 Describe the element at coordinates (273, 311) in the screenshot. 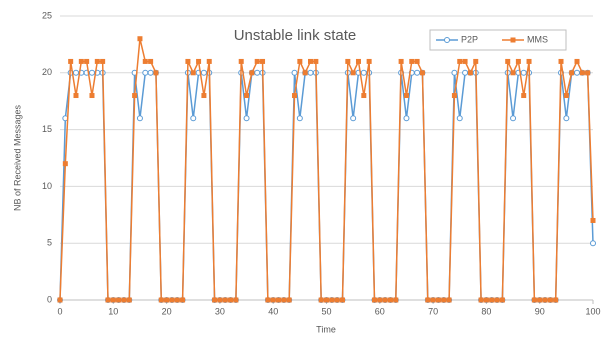

I see `x-tick-label: 40` at that location.